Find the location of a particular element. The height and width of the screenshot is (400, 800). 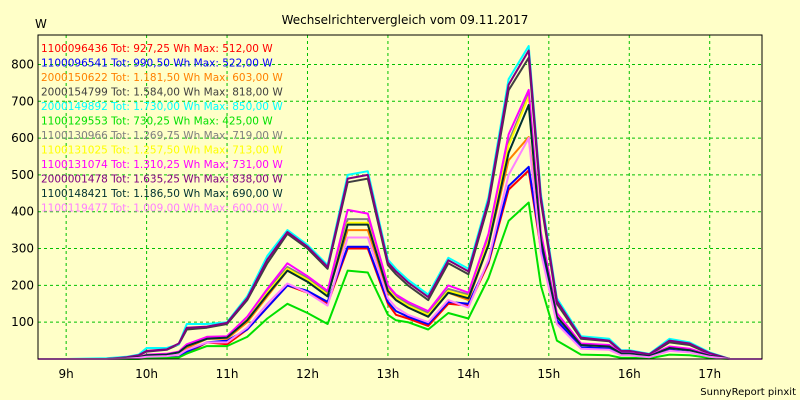

legend-entry-1: 1100096436 Tot: 927,25 Wh Max: 512,00 W is located at coordinates (157, 49).